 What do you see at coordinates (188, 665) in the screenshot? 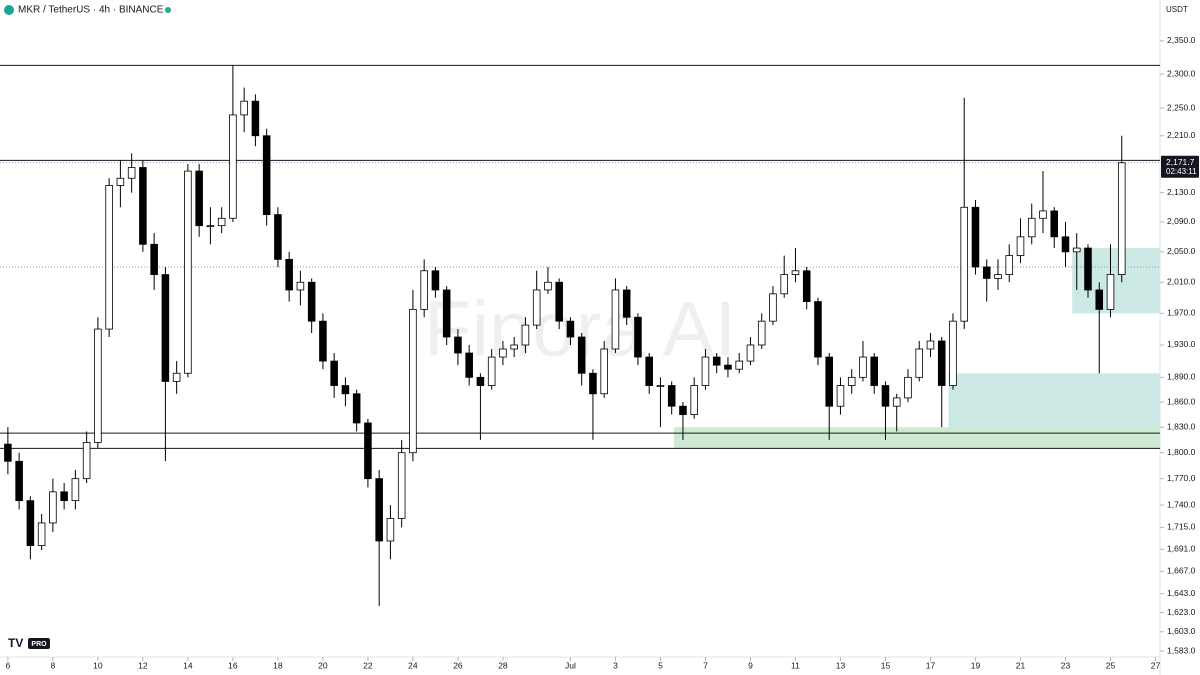
I see `x-tick-label: 14` at bounding box center [188, 665].